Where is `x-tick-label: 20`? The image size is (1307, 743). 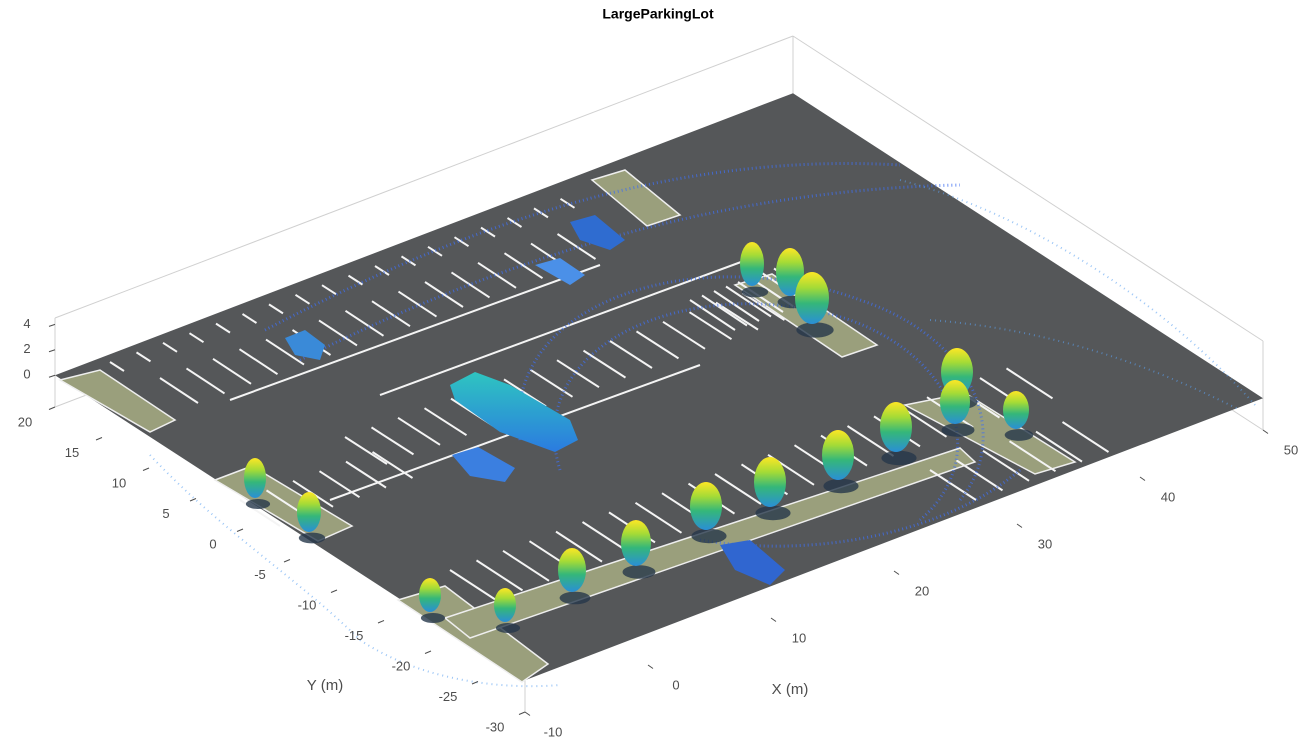
x-tick-label: 20 is located at coordinates (922, 590).